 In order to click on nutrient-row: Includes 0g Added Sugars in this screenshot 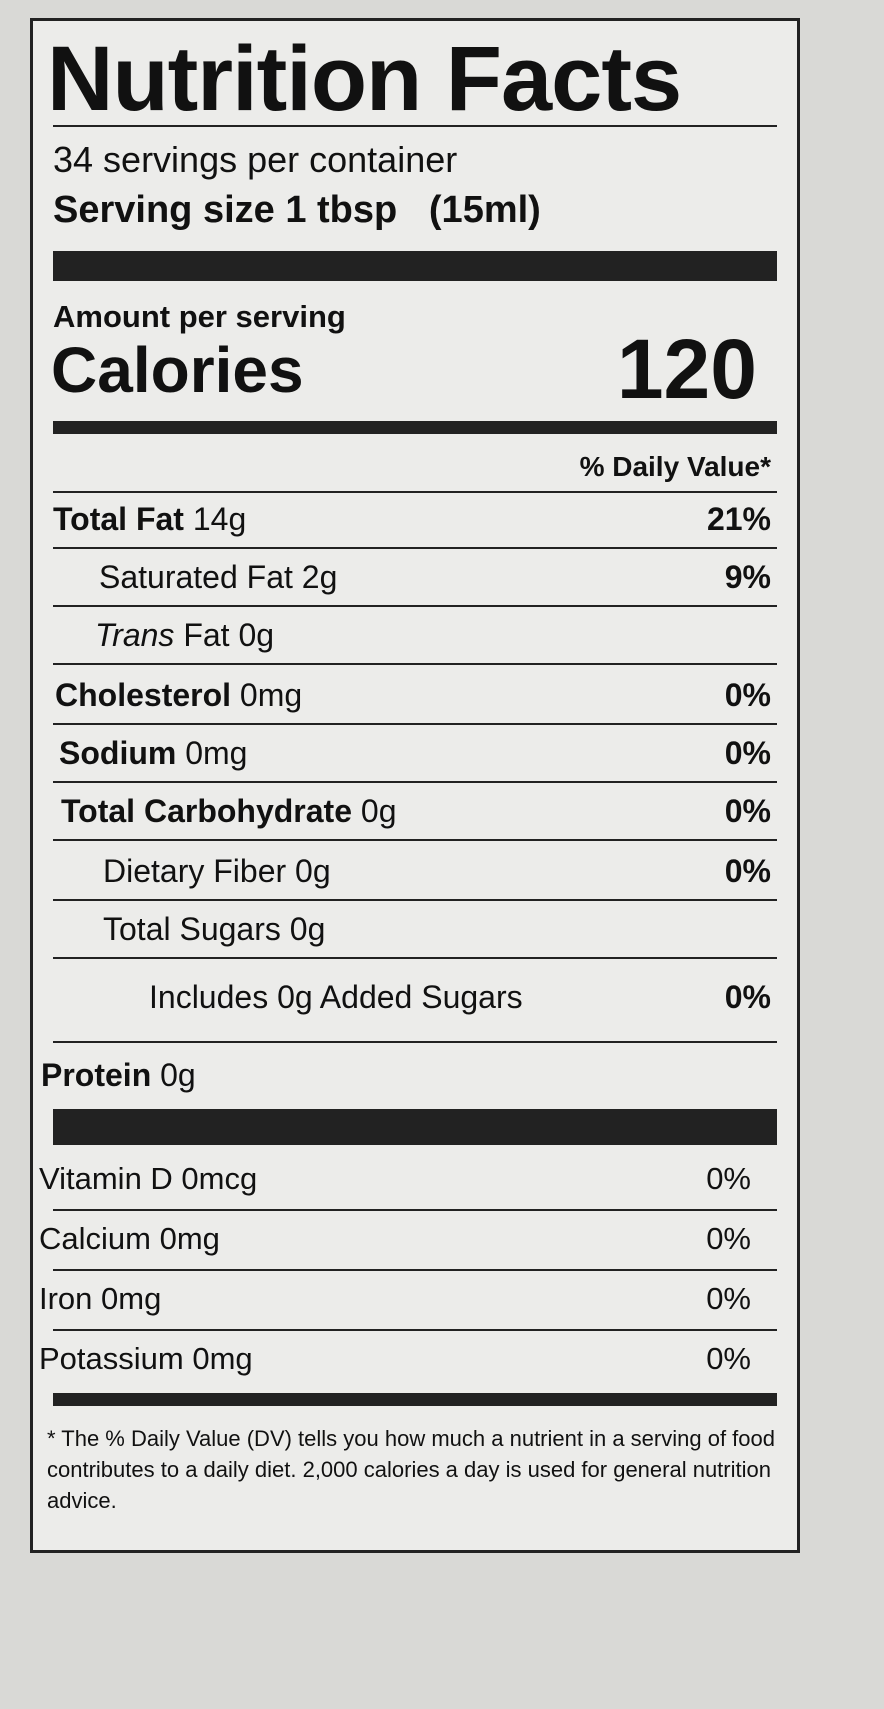, I will do `click(336, 997)`.